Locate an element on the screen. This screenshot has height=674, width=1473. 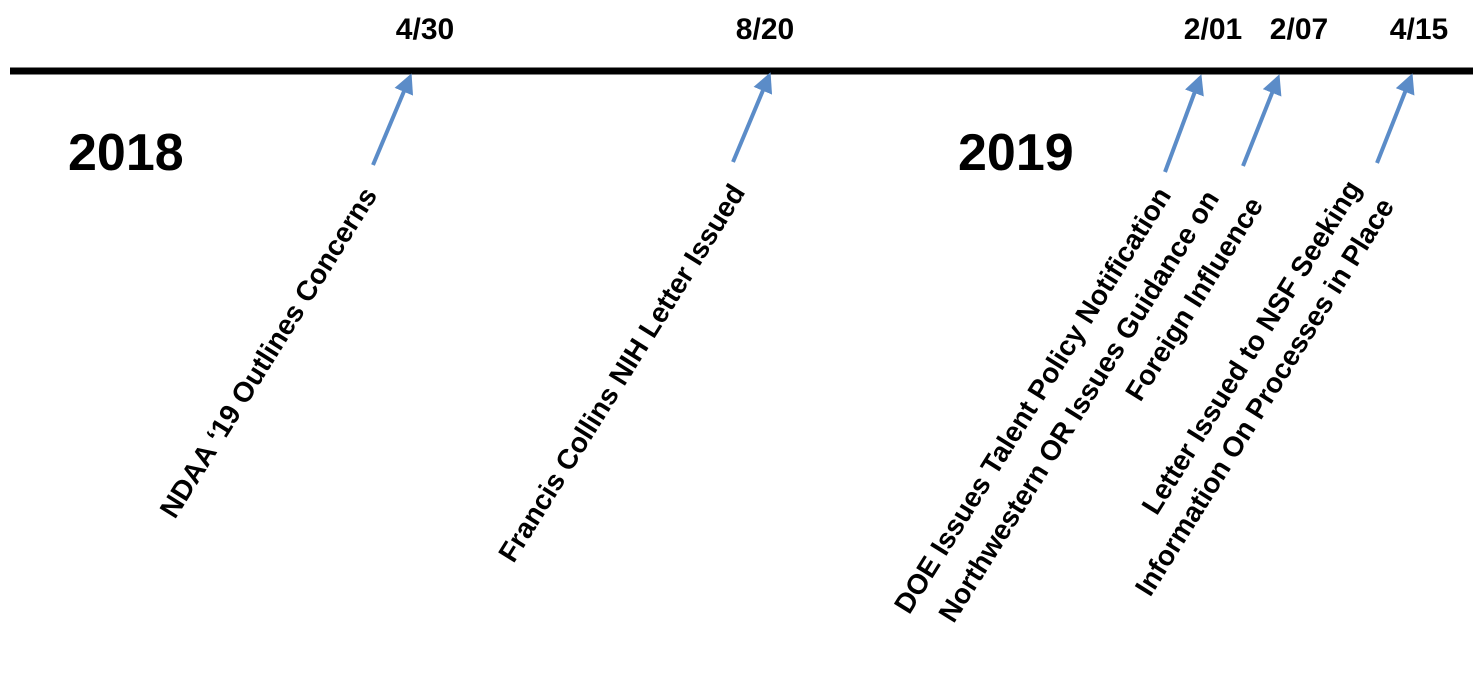
event-date-label: 4/15 is located at coordinates (1419, 29).